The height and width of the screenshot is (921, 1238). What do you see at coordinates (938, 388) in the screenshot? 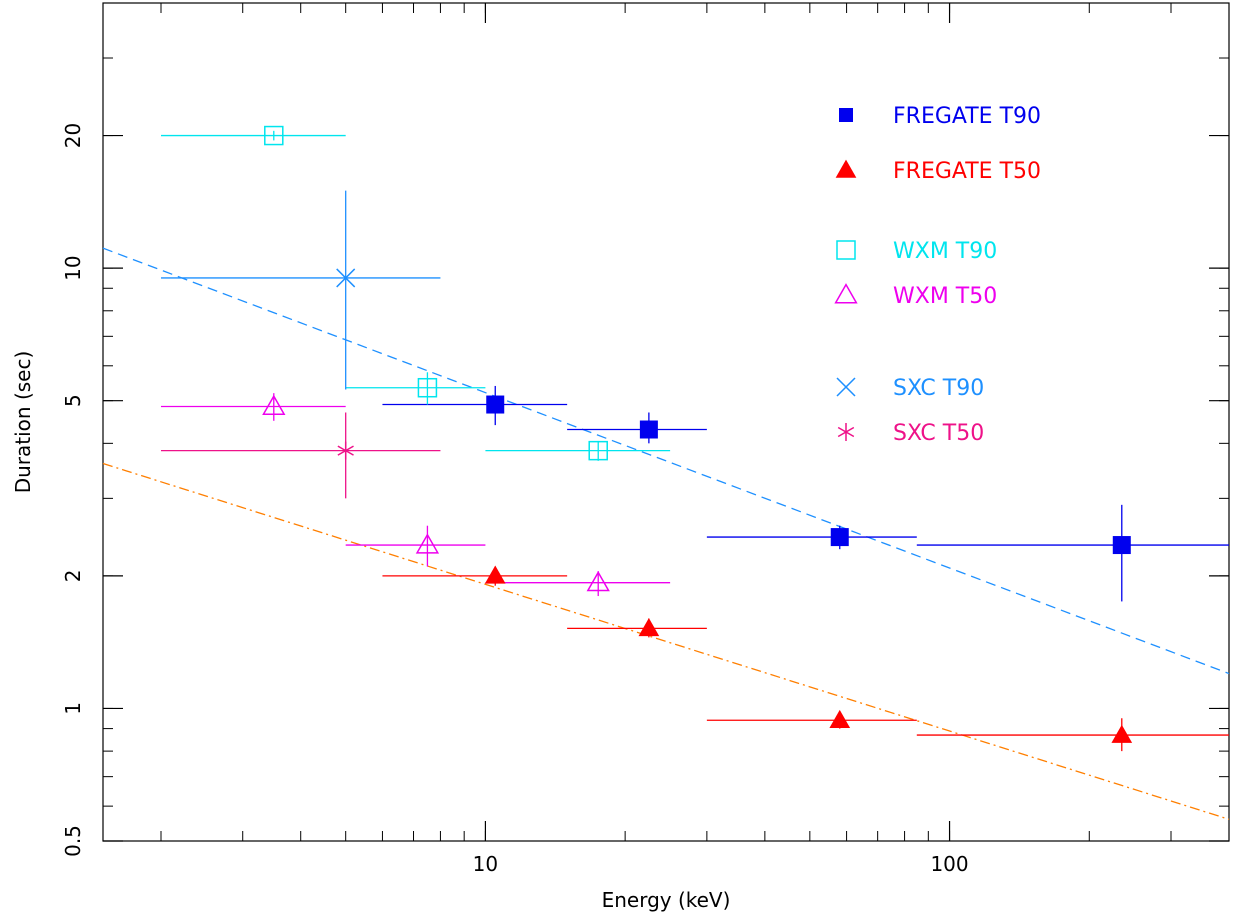
I see `legend-label: SXC T90` at bounding box center [938, 388].